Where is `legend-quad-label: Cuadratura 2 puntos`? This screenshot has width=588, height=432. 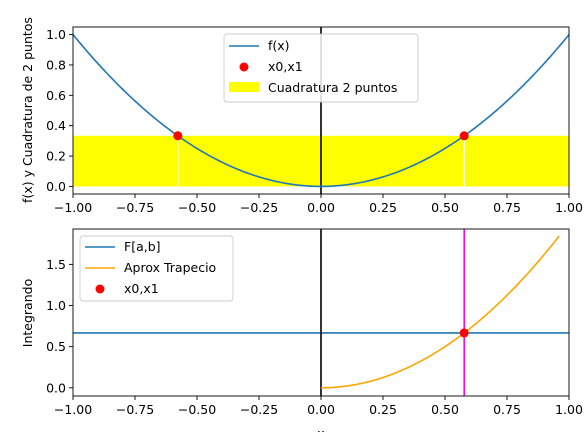 legend-quad-label: Cuadratura 2 puntos is located at coordinates (332, 87).